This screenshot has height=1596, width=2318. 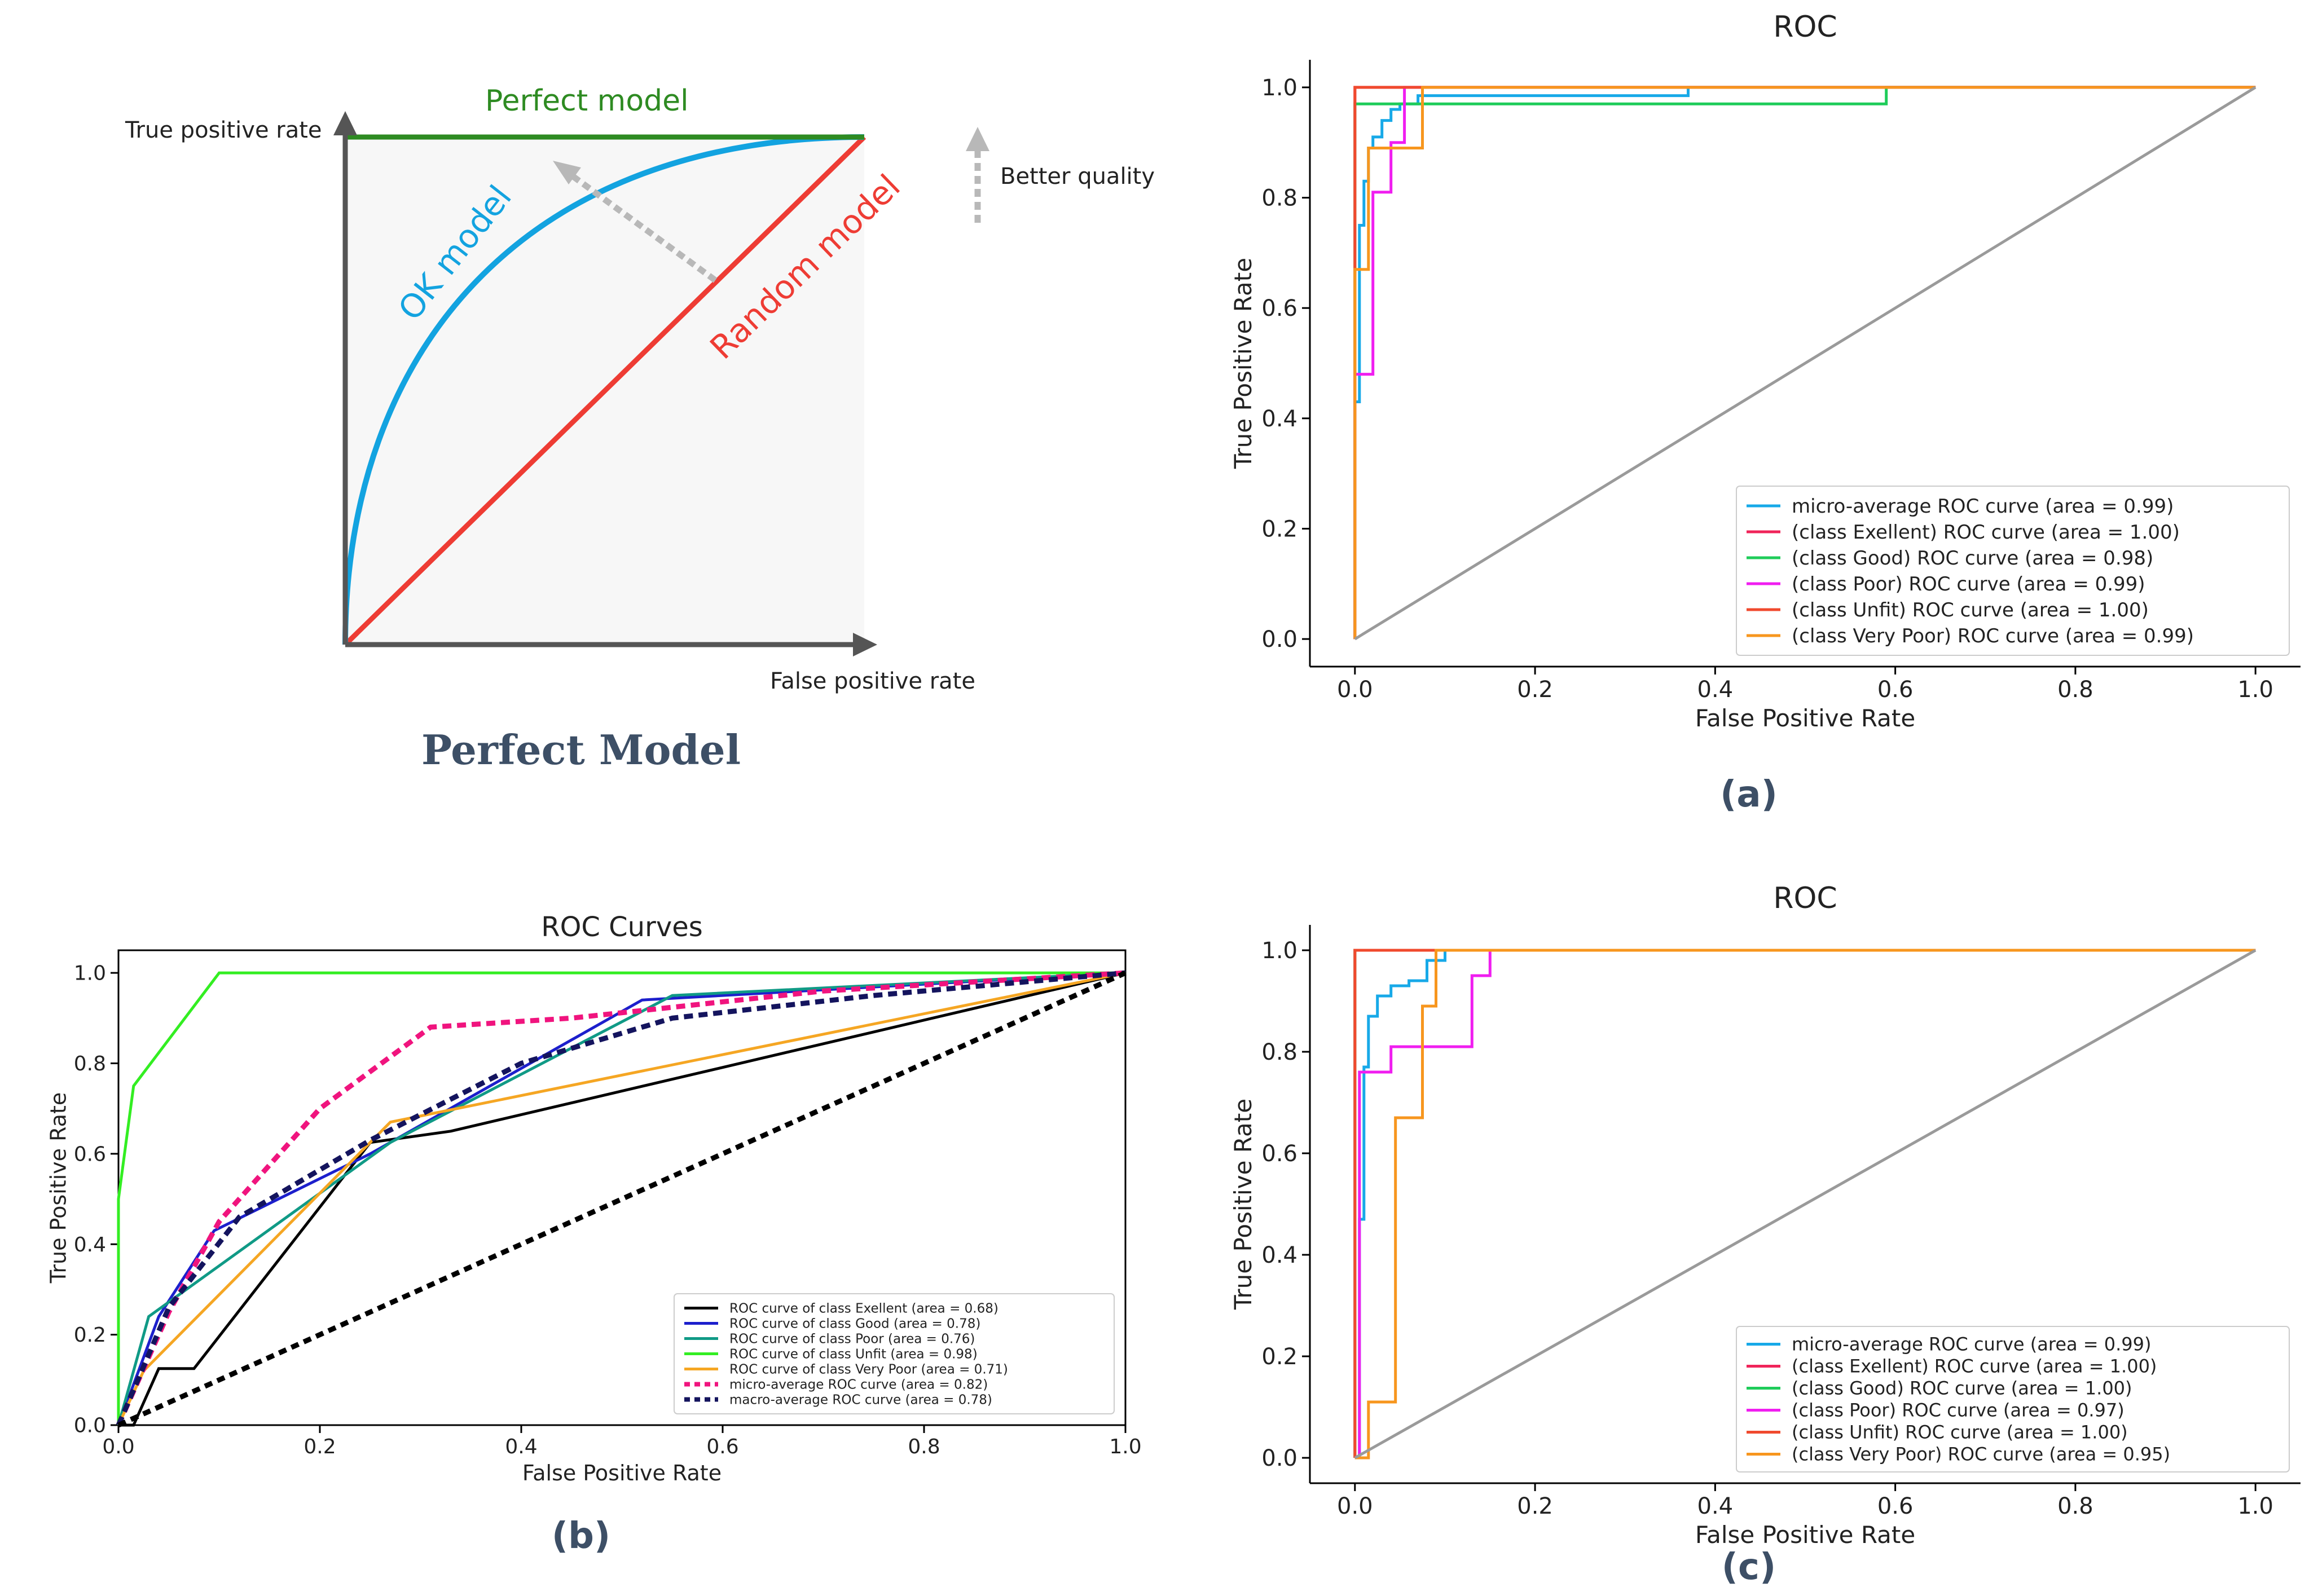 What do you see at coordinates (587, 101) in the screenshot?
I see `perfect-model-label: Perfect model` at bounding box center [587, 101].